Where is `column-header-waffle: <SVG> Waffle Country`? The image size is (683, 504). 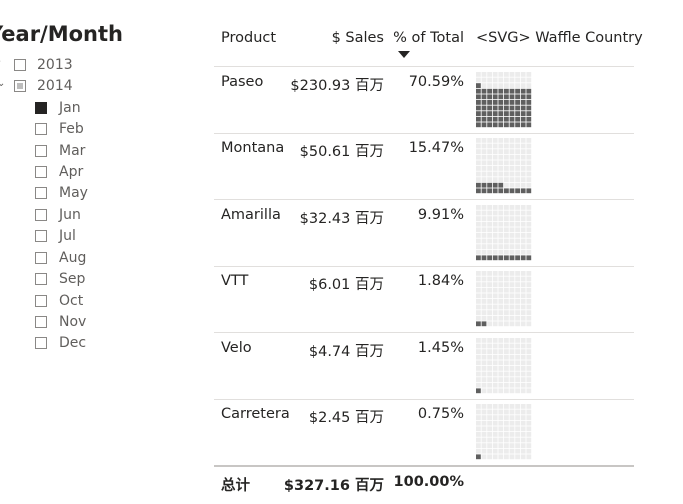
column-header-waffle: <SVG> Waffle Country is located at coordinates (559, 38).